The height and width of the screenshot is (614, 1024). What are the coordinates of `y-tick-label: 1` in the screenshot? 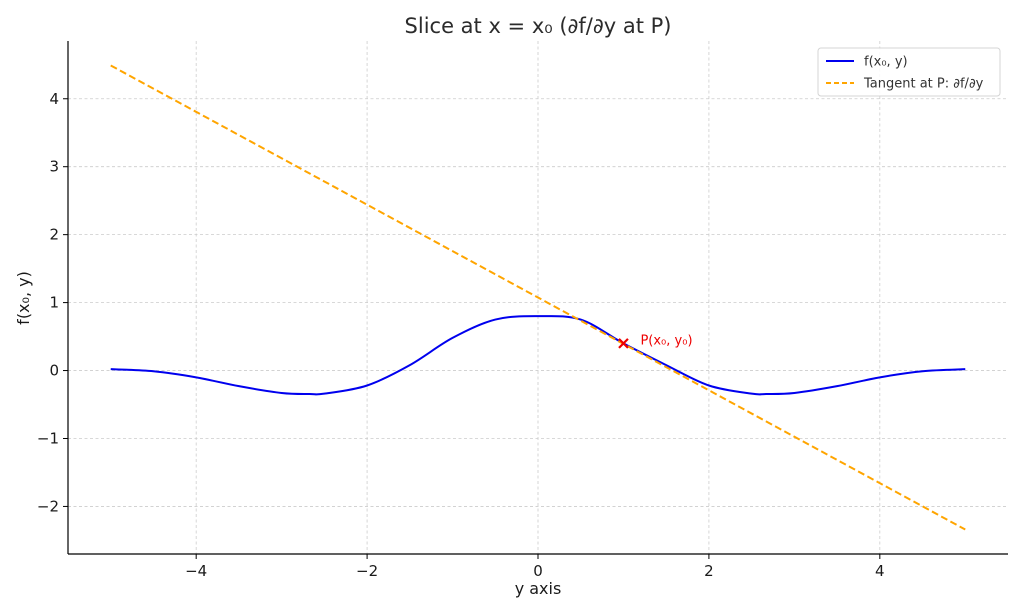 It's located at (54, 303).